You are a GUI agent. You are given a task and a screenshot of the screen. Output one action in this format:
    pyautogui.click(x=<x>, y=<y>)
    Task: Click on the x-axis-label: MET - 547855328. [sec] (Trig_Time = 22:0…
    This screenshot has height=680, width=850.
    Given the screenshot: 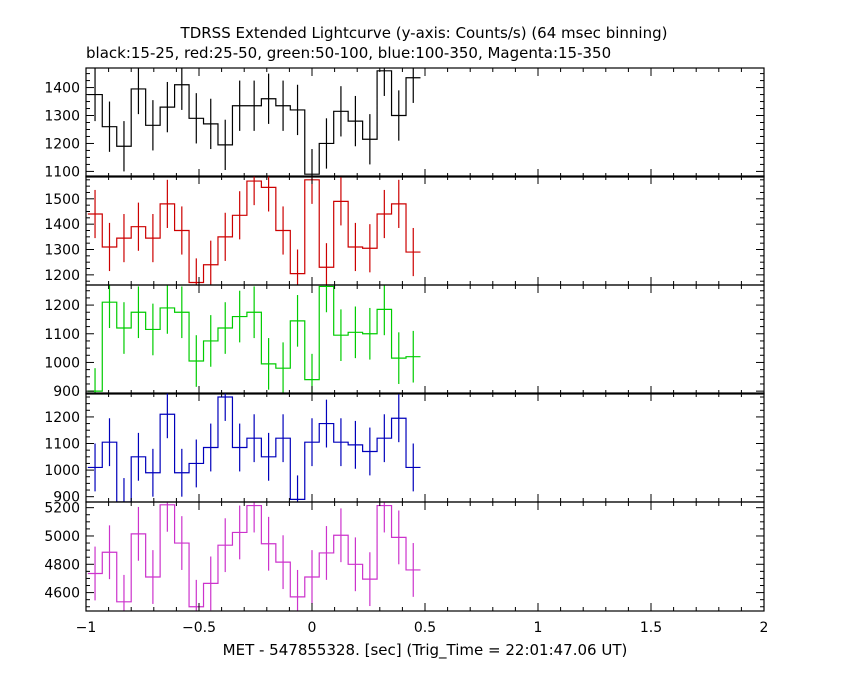 What is the action you would take?
    pyautogui.click(x=425, y=650)
    